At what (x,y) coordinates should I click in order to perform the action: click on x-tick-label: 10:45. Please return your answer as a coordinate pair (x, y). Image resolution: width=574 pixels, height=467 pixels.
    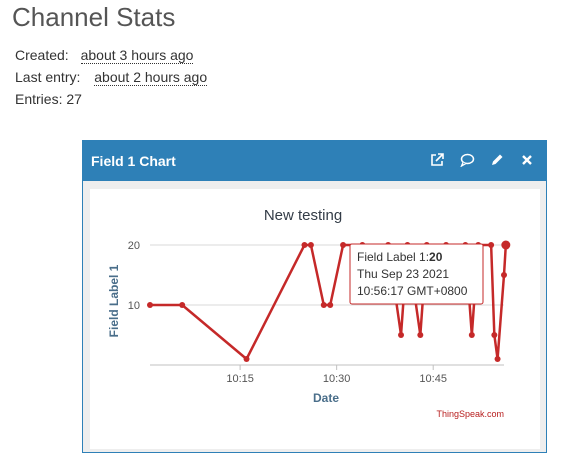
    Looking at the image, I should click on (433, 379).